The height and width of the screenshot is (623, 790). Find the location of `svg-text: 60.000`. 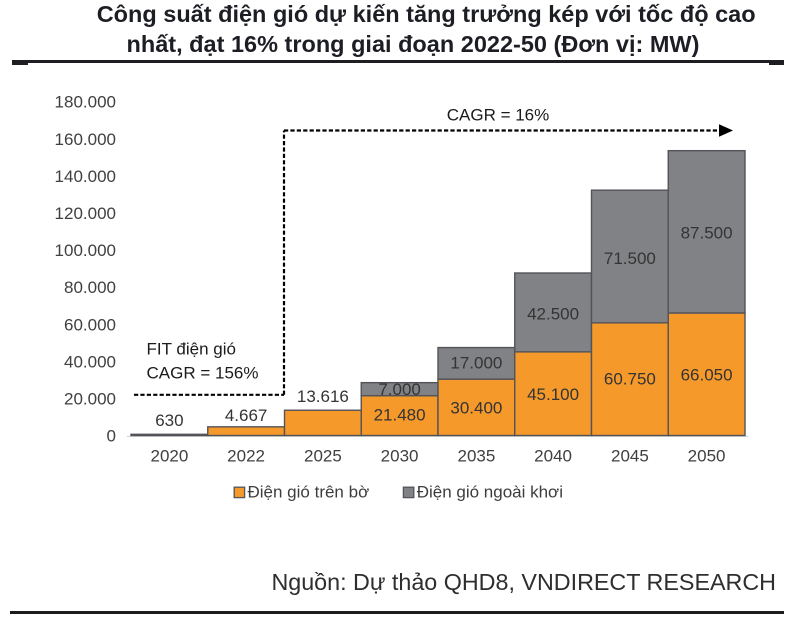

svg-text: 60.000 is located at coordinates (90, 324).